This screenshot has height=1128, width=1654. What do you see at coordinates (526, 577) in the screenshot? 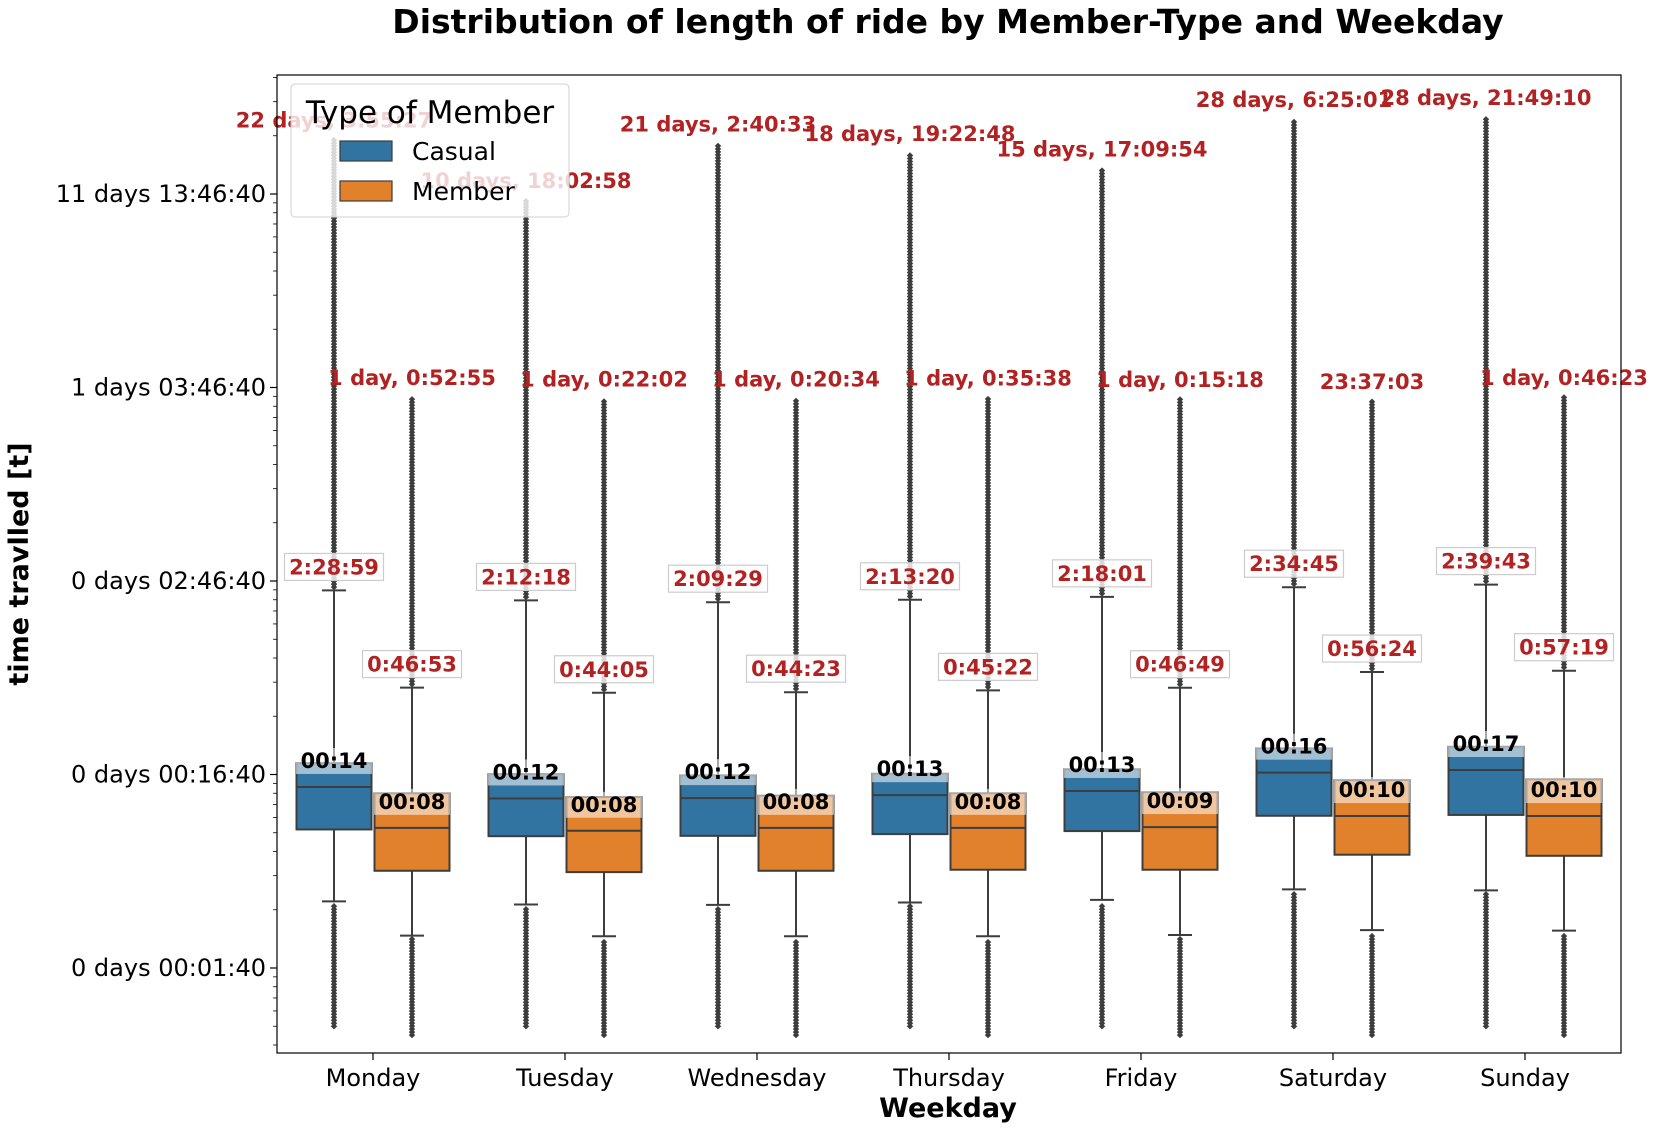
I see `whisker-label: 2:12:18` at bounding box center [526, 577].